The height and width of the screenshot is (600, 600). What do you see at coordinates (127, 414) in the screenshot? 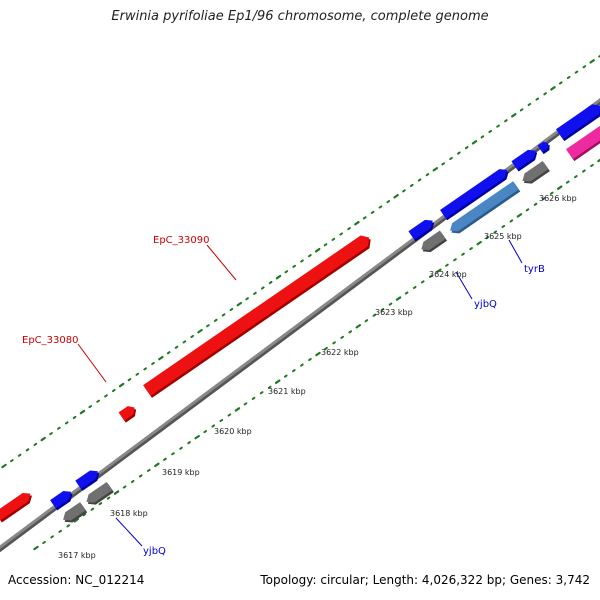
I see `gene-f2` at bounding box center [127, 414].